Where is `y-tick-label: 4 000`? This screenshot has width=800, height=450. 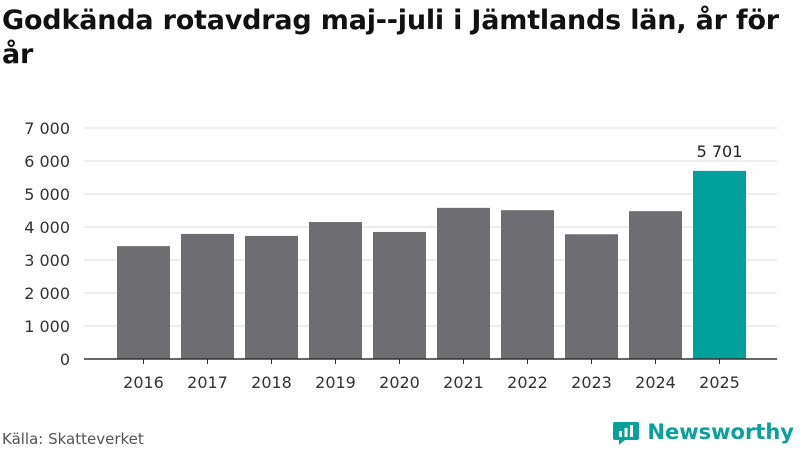
y-tick-label: 4 000 is located at coordinates (47, 227).